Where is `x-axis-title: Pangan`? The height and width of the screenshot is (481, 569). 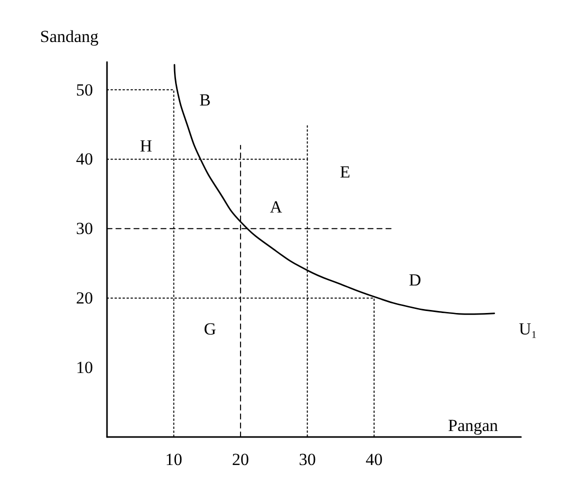 x-axis-title: Pangan is located at coordinates (473, 425).